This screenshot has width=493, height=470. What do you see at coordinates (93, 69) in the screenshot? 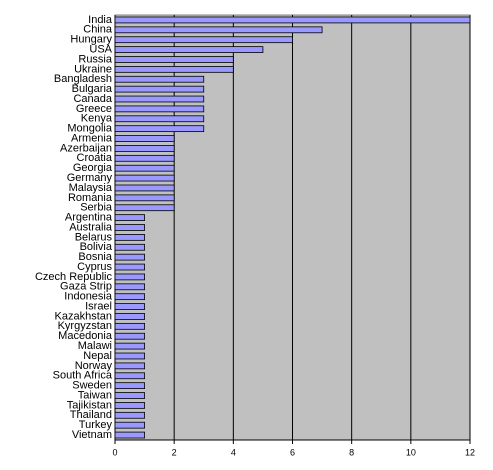
I see `y-tick-label: Ukraine` at bounding box center [93, 69].